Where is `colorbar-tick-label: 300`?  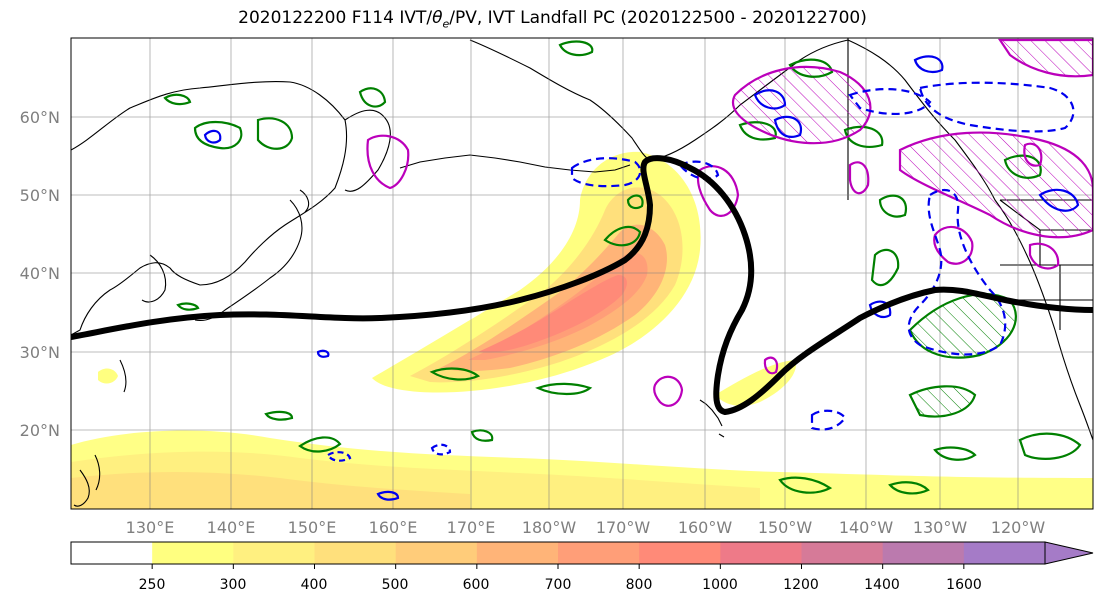 colorbar-tick-label: 300 is located at coordinates (233, 585).